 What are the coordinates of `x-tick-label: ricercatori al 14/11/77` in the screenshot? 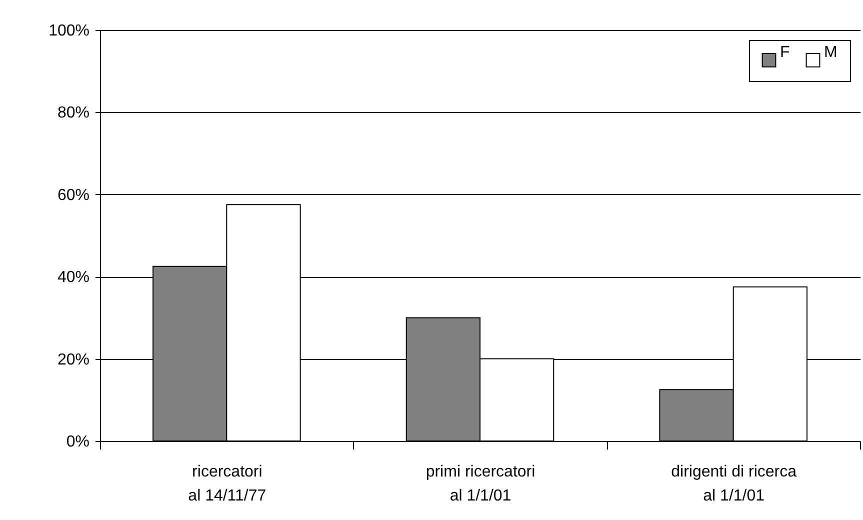 It's located at (227, 484).